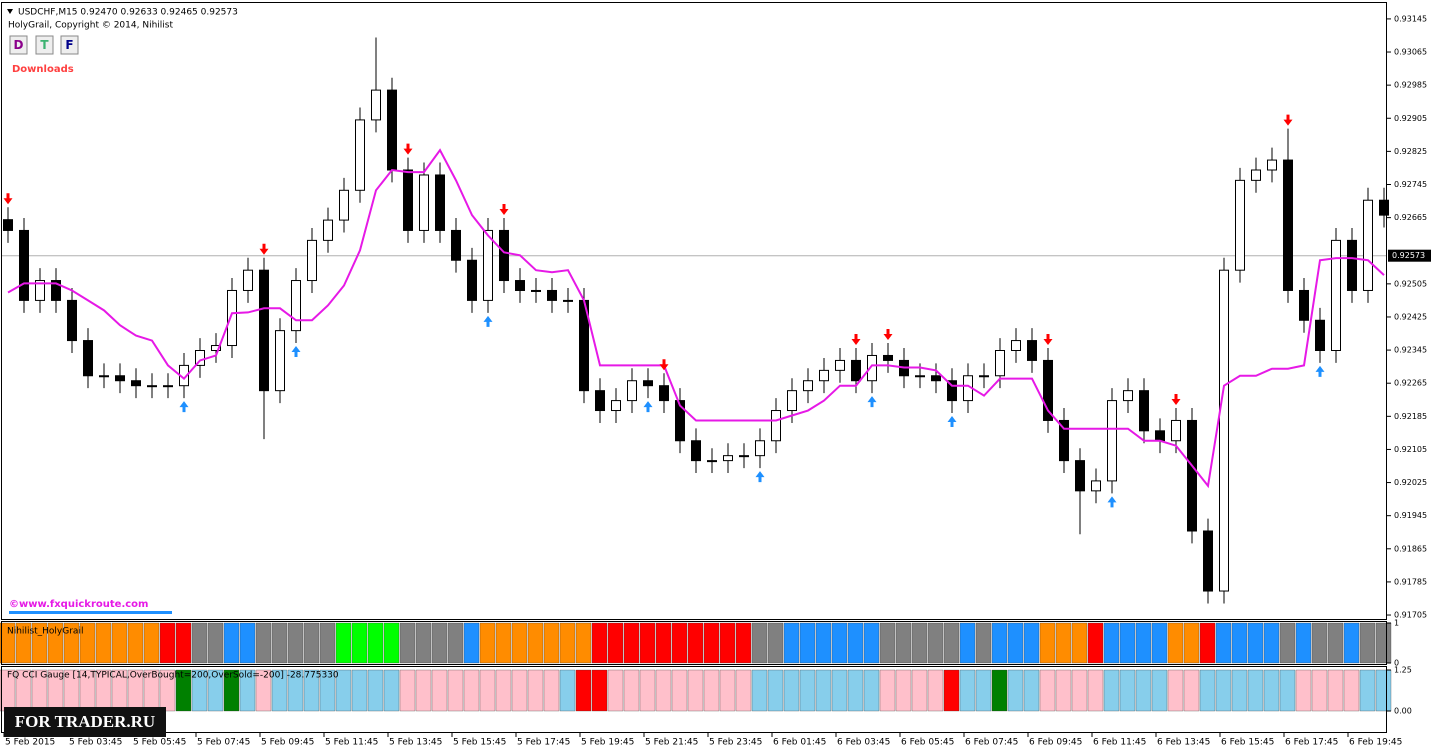 The height and width of the screenshot is (750, 1432). Describe the element at coordinates (415, 743) in the screenshot. I see `x-tick-label: 5 Feb 13:45` at that location.